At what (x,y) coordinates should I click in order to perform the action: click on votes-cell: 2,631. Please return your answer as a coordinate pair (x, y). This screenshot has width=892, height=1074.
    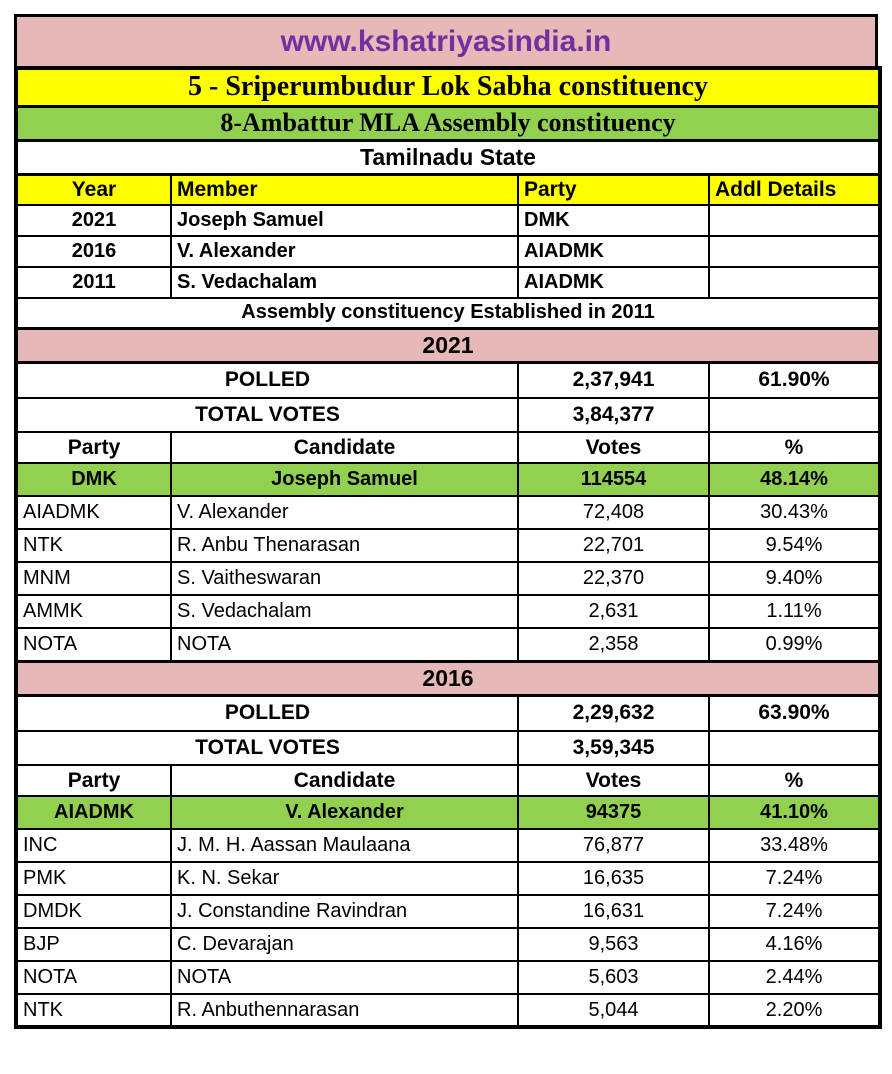
    Looking at the image, I should click on (613, 611).